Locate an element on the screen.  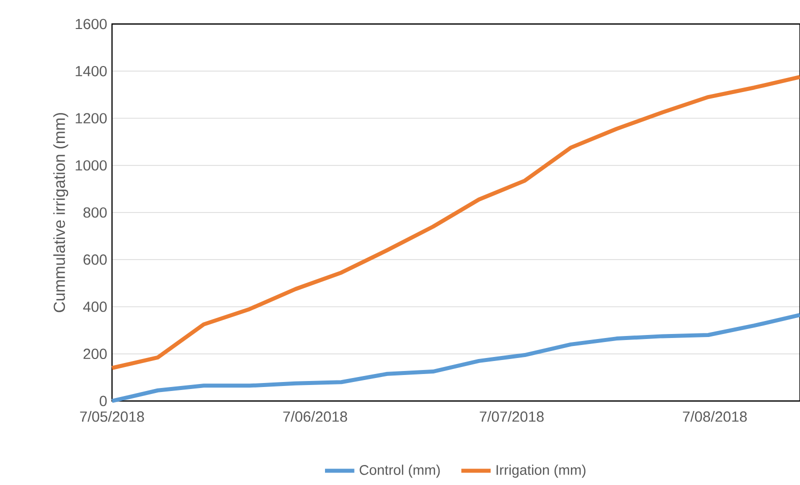
y-tick-label: 1200 is located at coordinates (91, 118).